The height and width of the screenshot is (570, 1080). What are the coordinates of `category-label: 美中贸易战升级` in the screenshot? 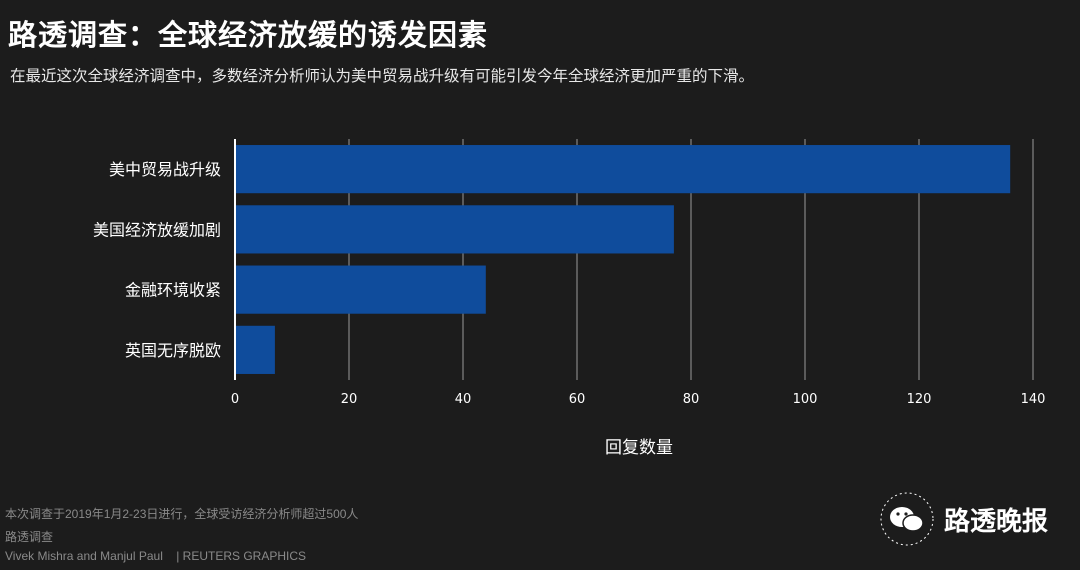 It's located at (165, 169).